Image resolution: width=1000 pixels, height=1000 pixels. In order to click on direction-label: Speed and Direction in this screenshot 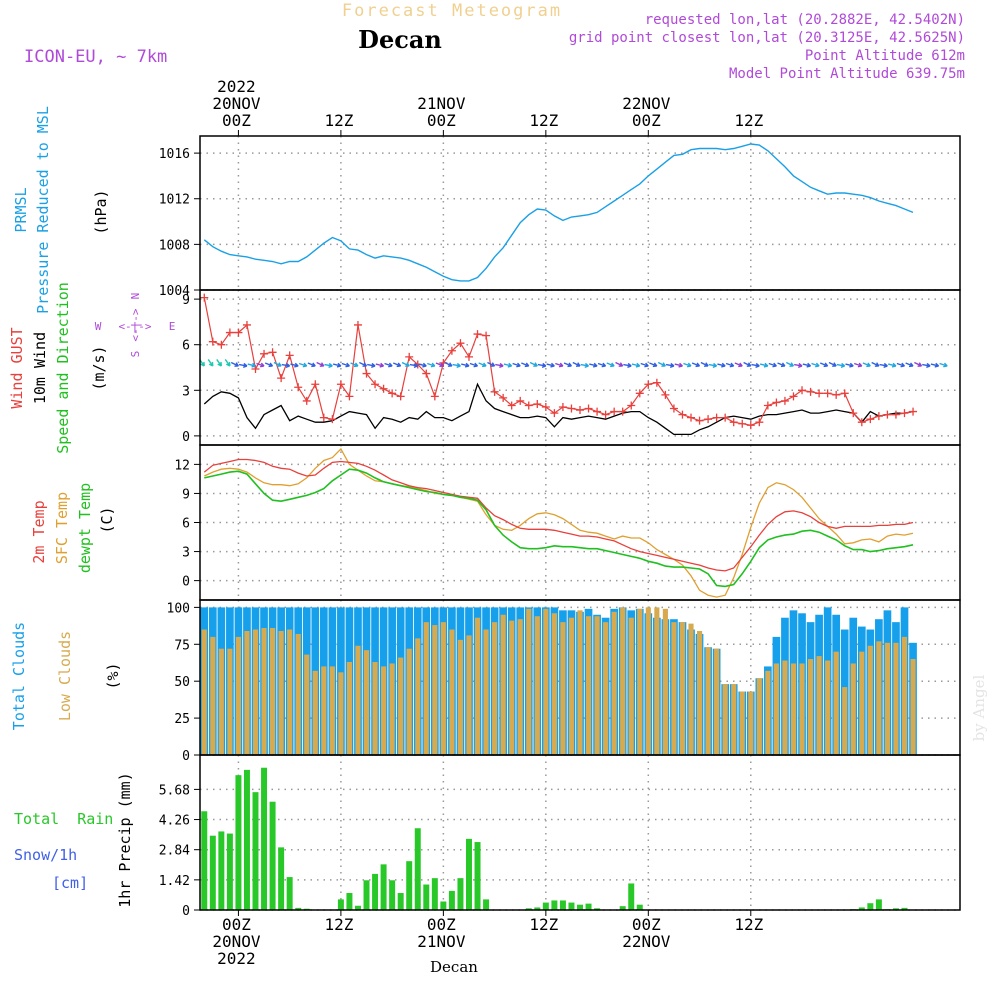, I will do `click(63, 368)`.